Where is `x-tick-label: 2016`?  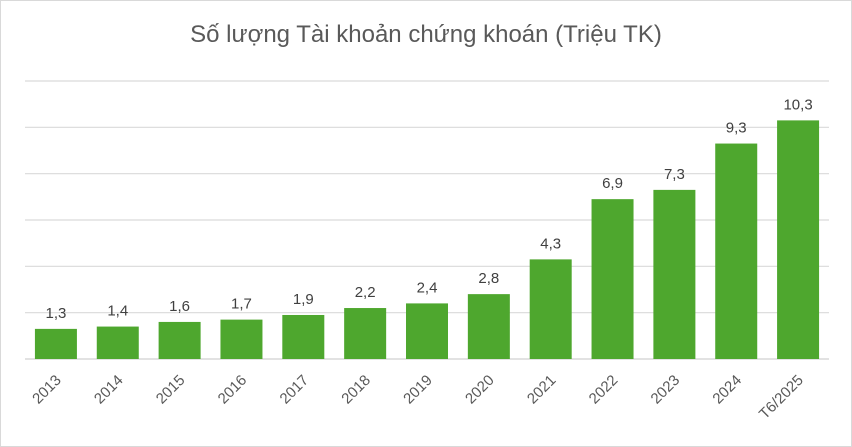
x-tick-label: 2016 is located at coordinates (233, 390).